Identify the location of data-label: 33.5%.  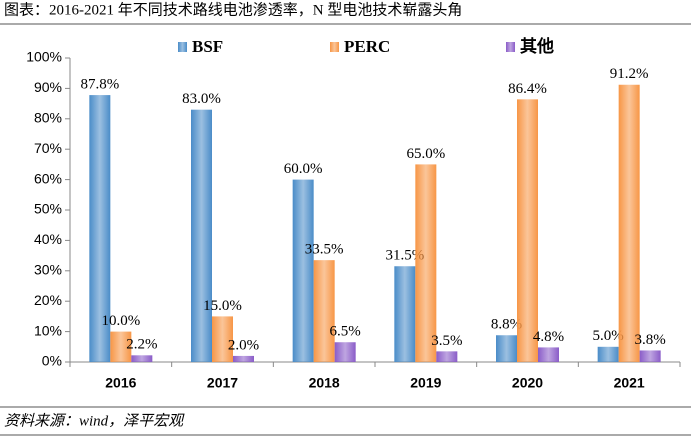
(324, 250).